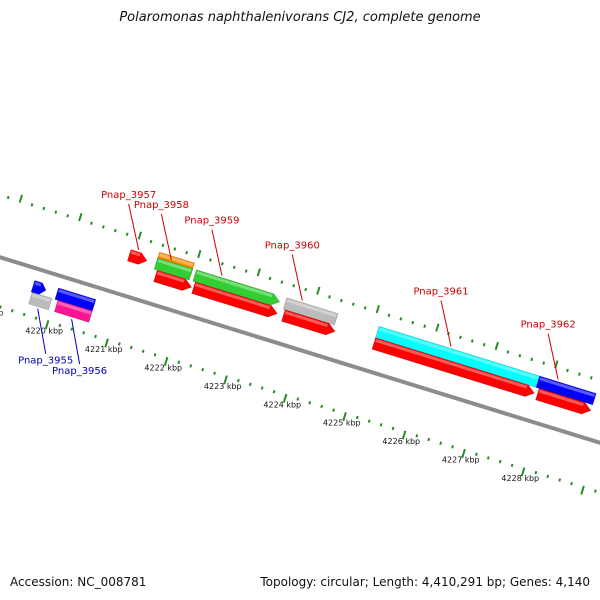 The image size is (600, 600). I want to click on scale-tick-label: 4226 kbp, so click(401, 441).